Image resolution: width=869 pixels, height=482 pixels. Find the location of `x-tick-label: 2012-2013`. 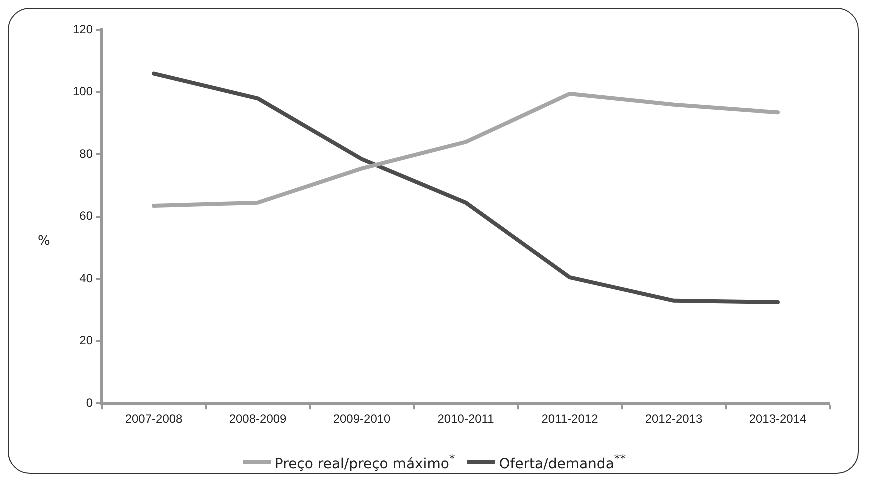

x-tick-label: 2012-2013 is located at coordinates (674, 419).